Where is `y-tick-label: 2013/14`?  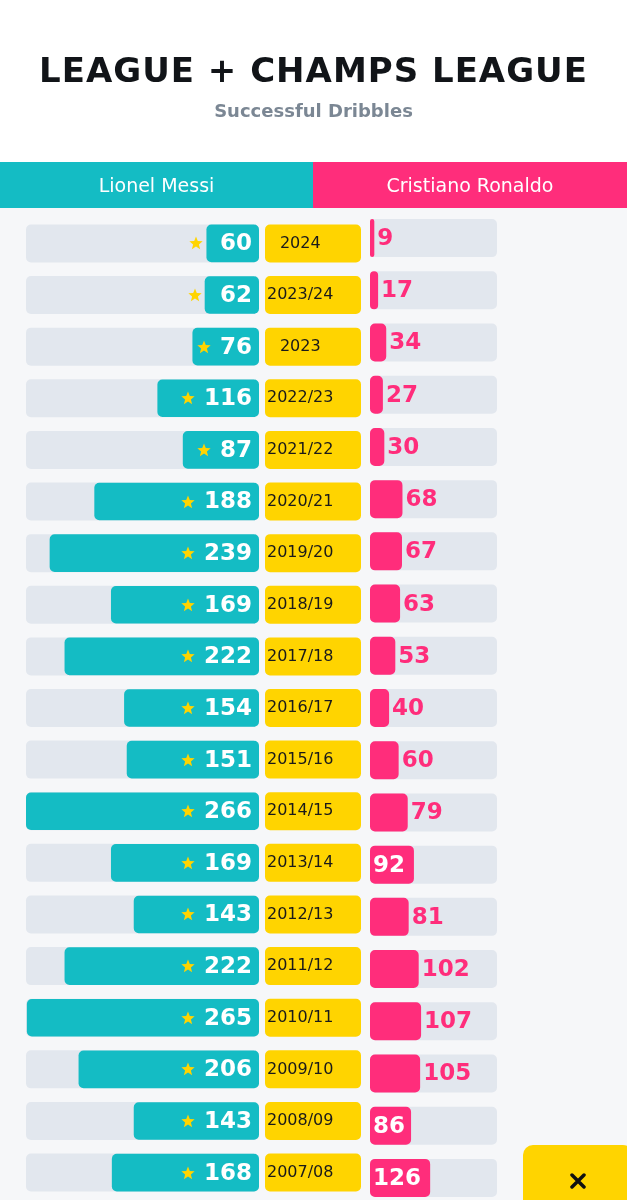 y-tick-label: 2013/14 is located at coordinates (300, 862).